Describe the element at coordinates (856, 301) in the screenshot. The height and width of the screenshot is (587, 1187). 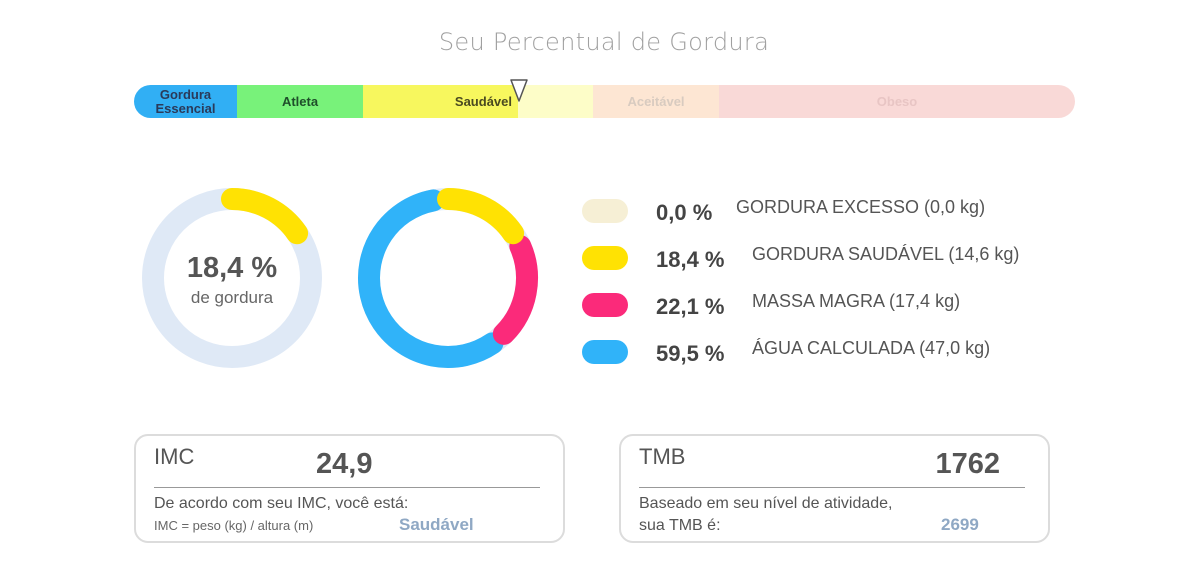
I see `legend-label: MASSA MAGRA (17,4 kg)` at that location.